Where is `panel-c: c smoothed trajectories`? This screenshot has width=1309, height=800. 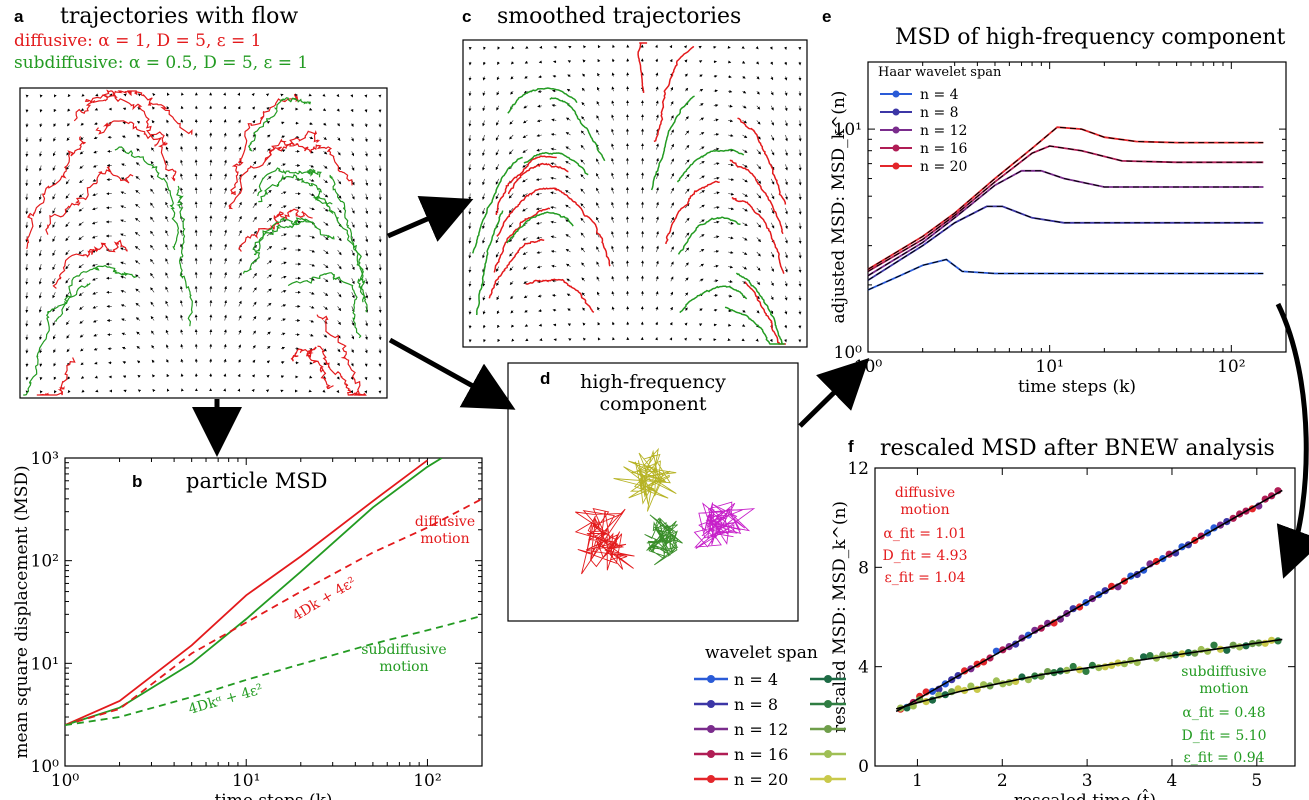
panel-c: c smoothed trajectories is located at coordinates (635, 176).